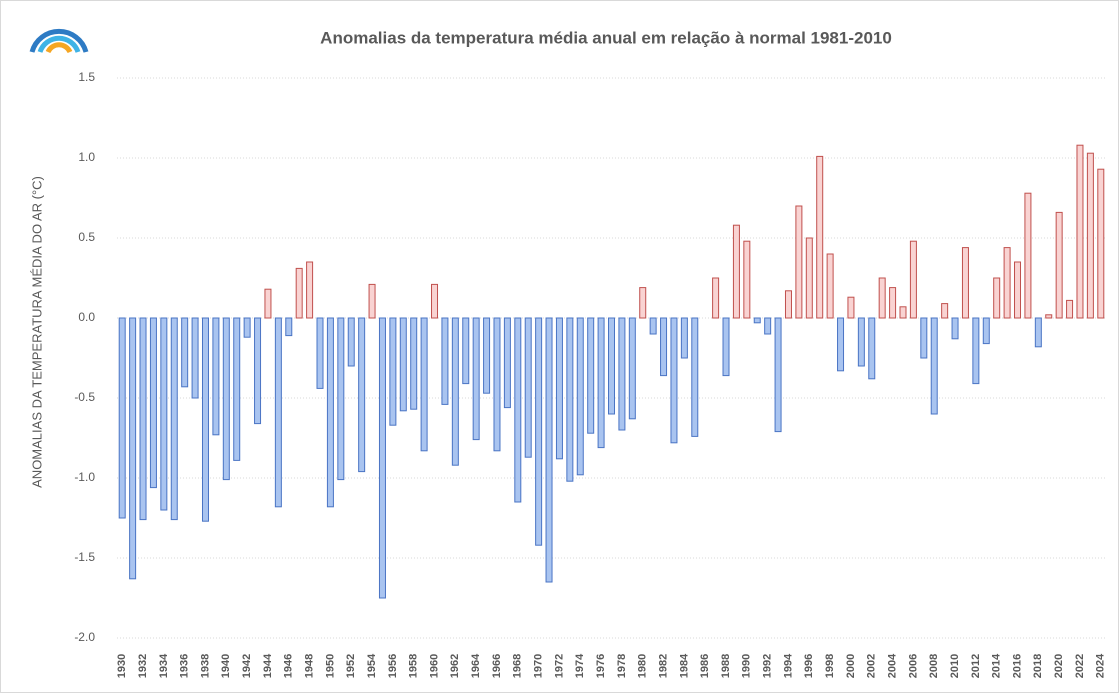  Describe the element at coordinates (247, 666) in the screenshot. I see `x-tick-label: 1942` at that location.